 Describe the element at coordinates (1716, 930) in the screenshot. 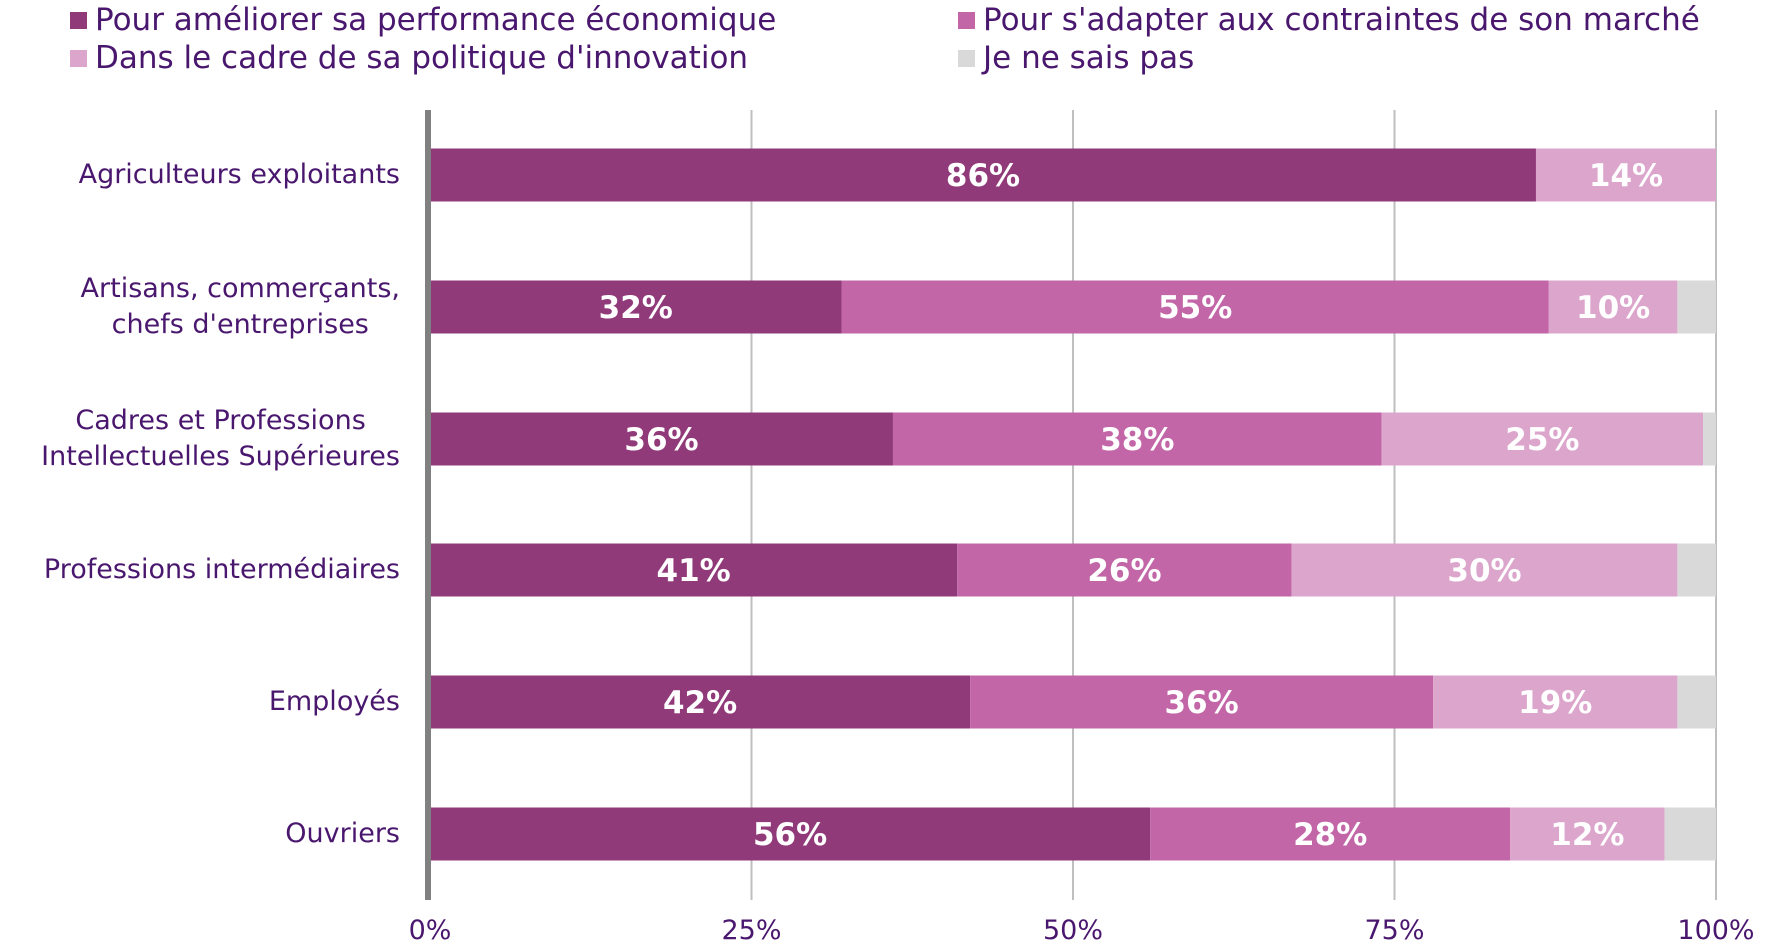

I see `x-tick-label: 100%` at that location.